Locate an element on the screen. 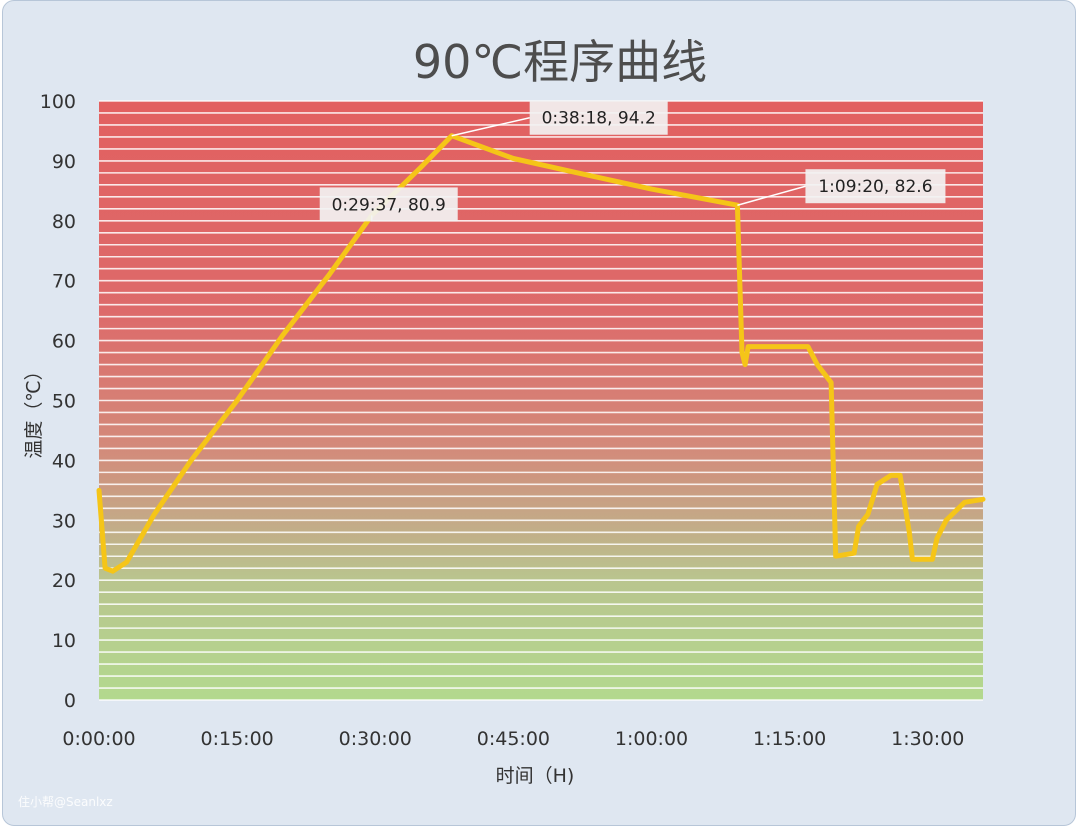 This screenshot has height=832, width=1080. annotation-label: 0:29:37, 80.9 is located at coordinates (389, 205).